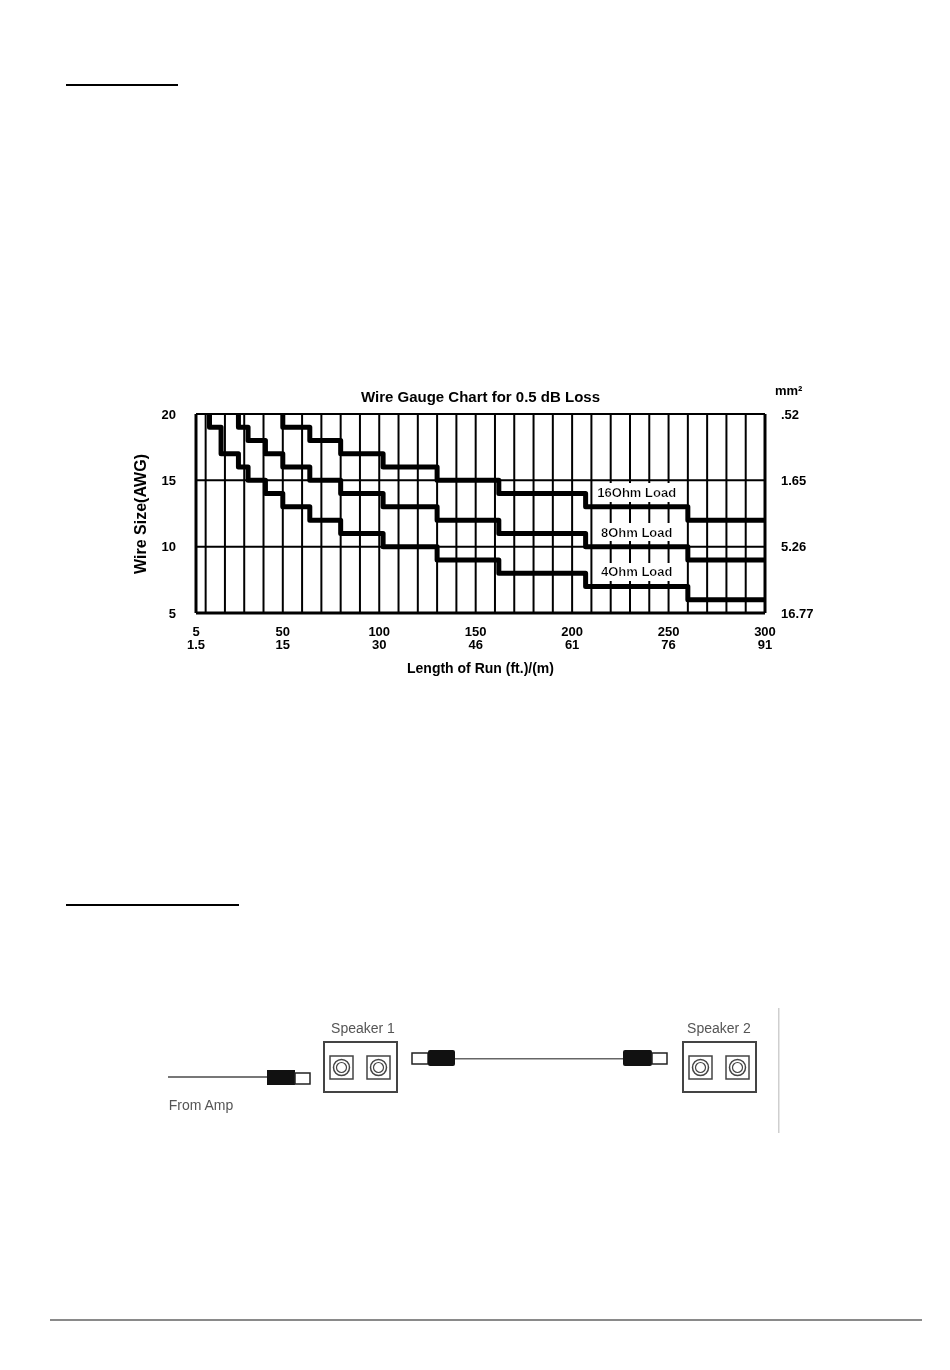  Describe the element at coordinates (668, 632) in the screenshot. I see `x-tick-label: 250` at that location.